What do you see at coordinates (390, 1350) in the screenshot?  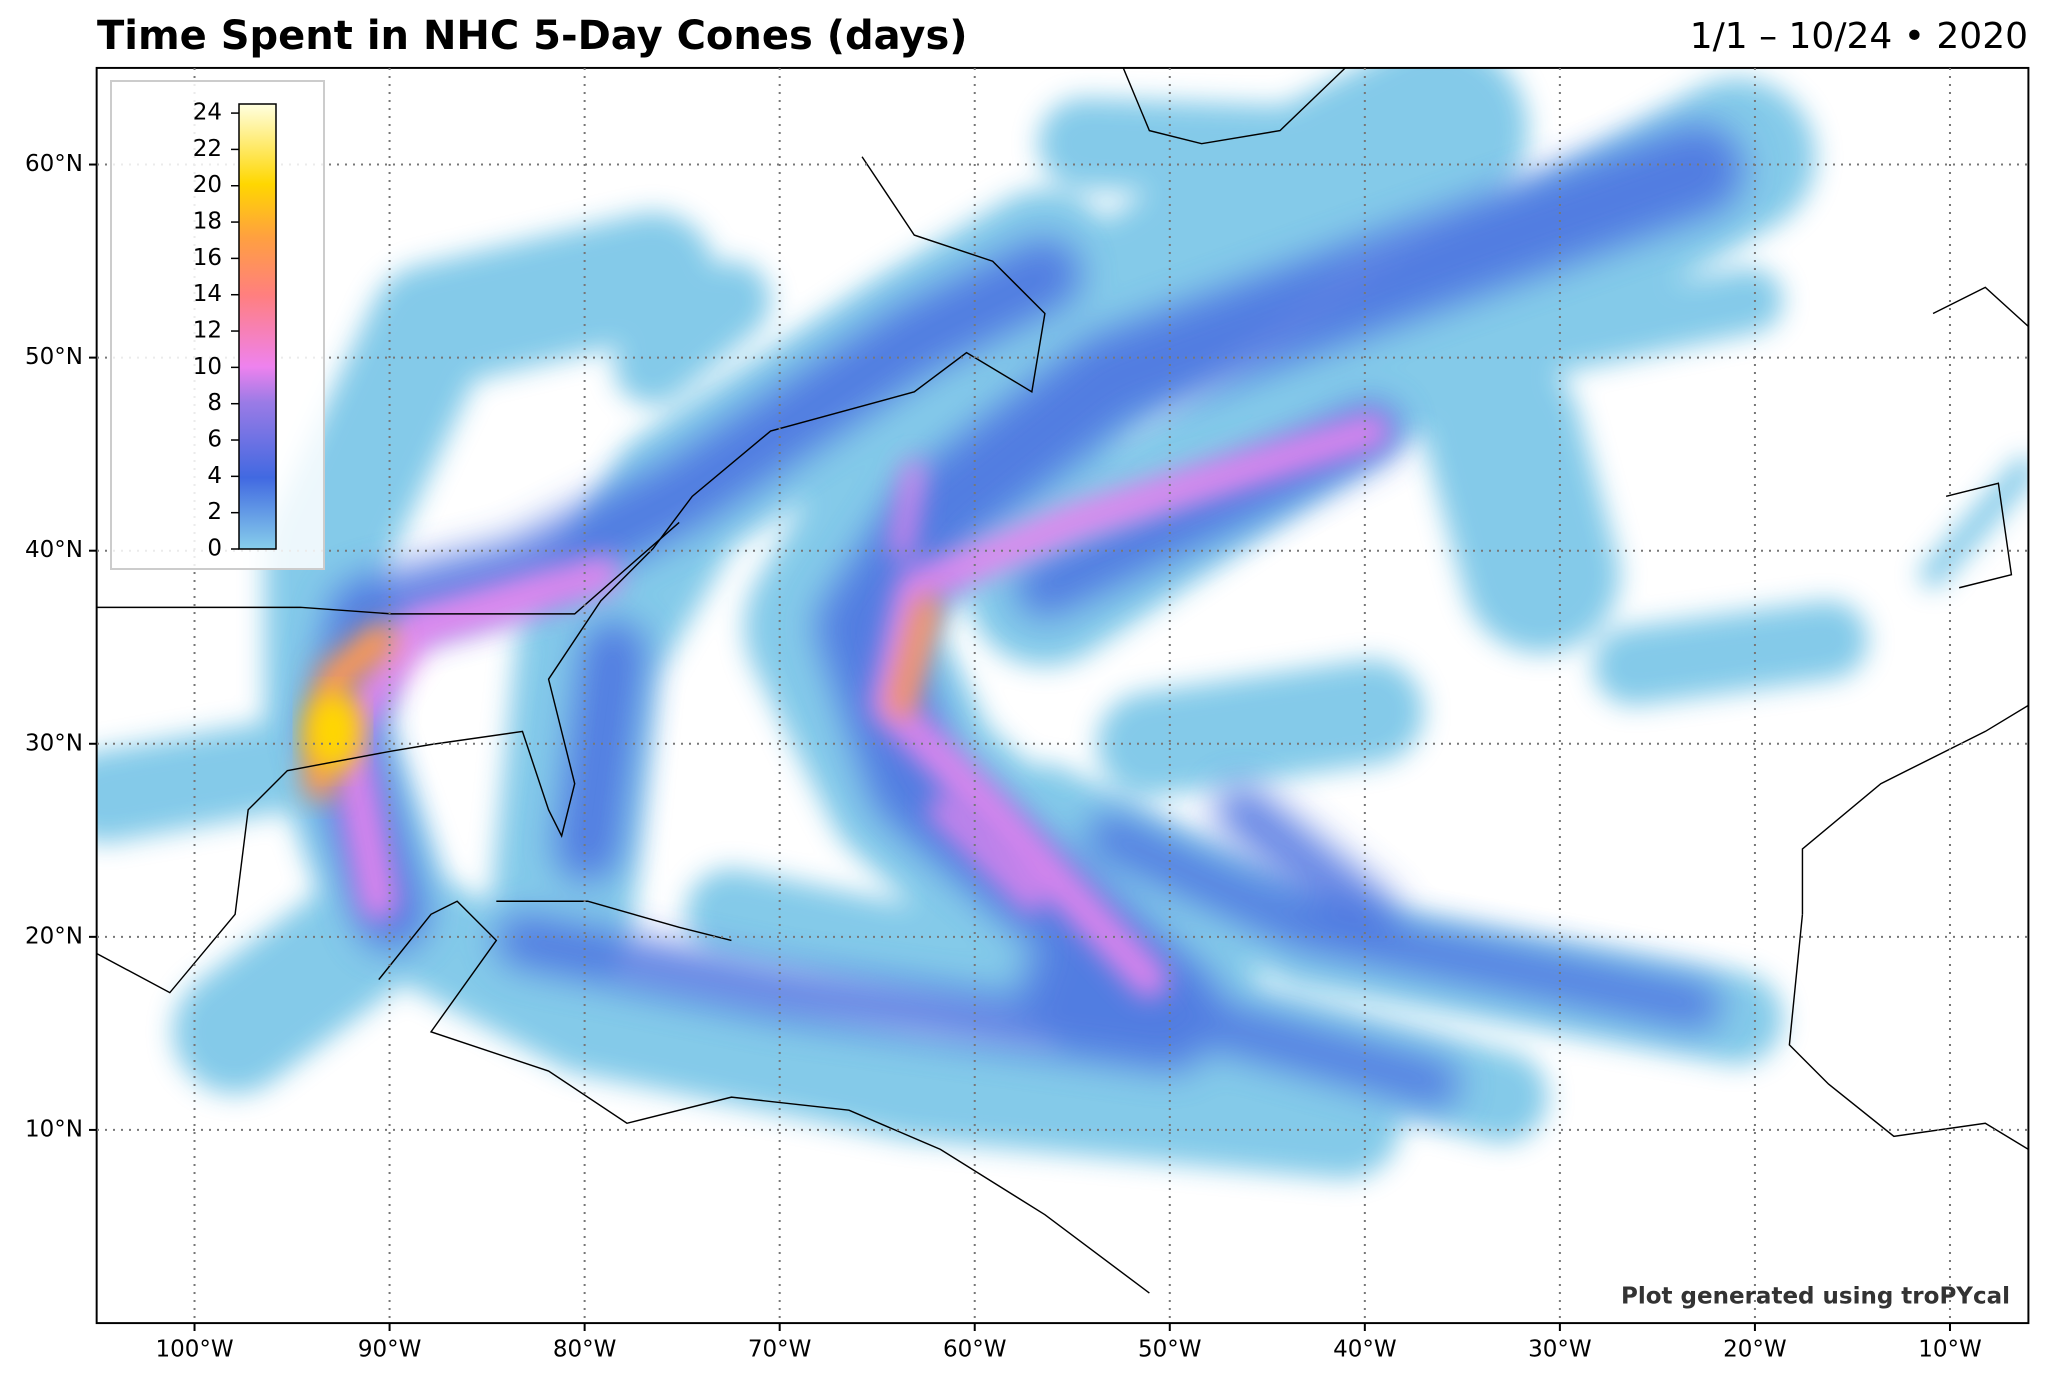 I see `x-tick-label: 90°W` at bounding box center [390, 1350].